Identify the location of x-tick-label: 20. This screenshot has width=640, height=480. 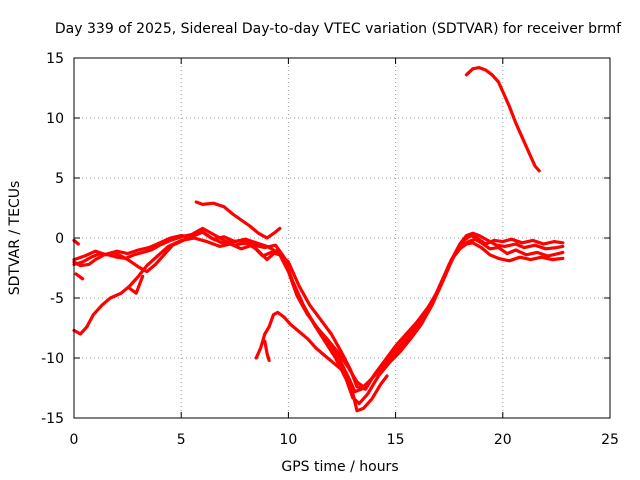
(503, 440).